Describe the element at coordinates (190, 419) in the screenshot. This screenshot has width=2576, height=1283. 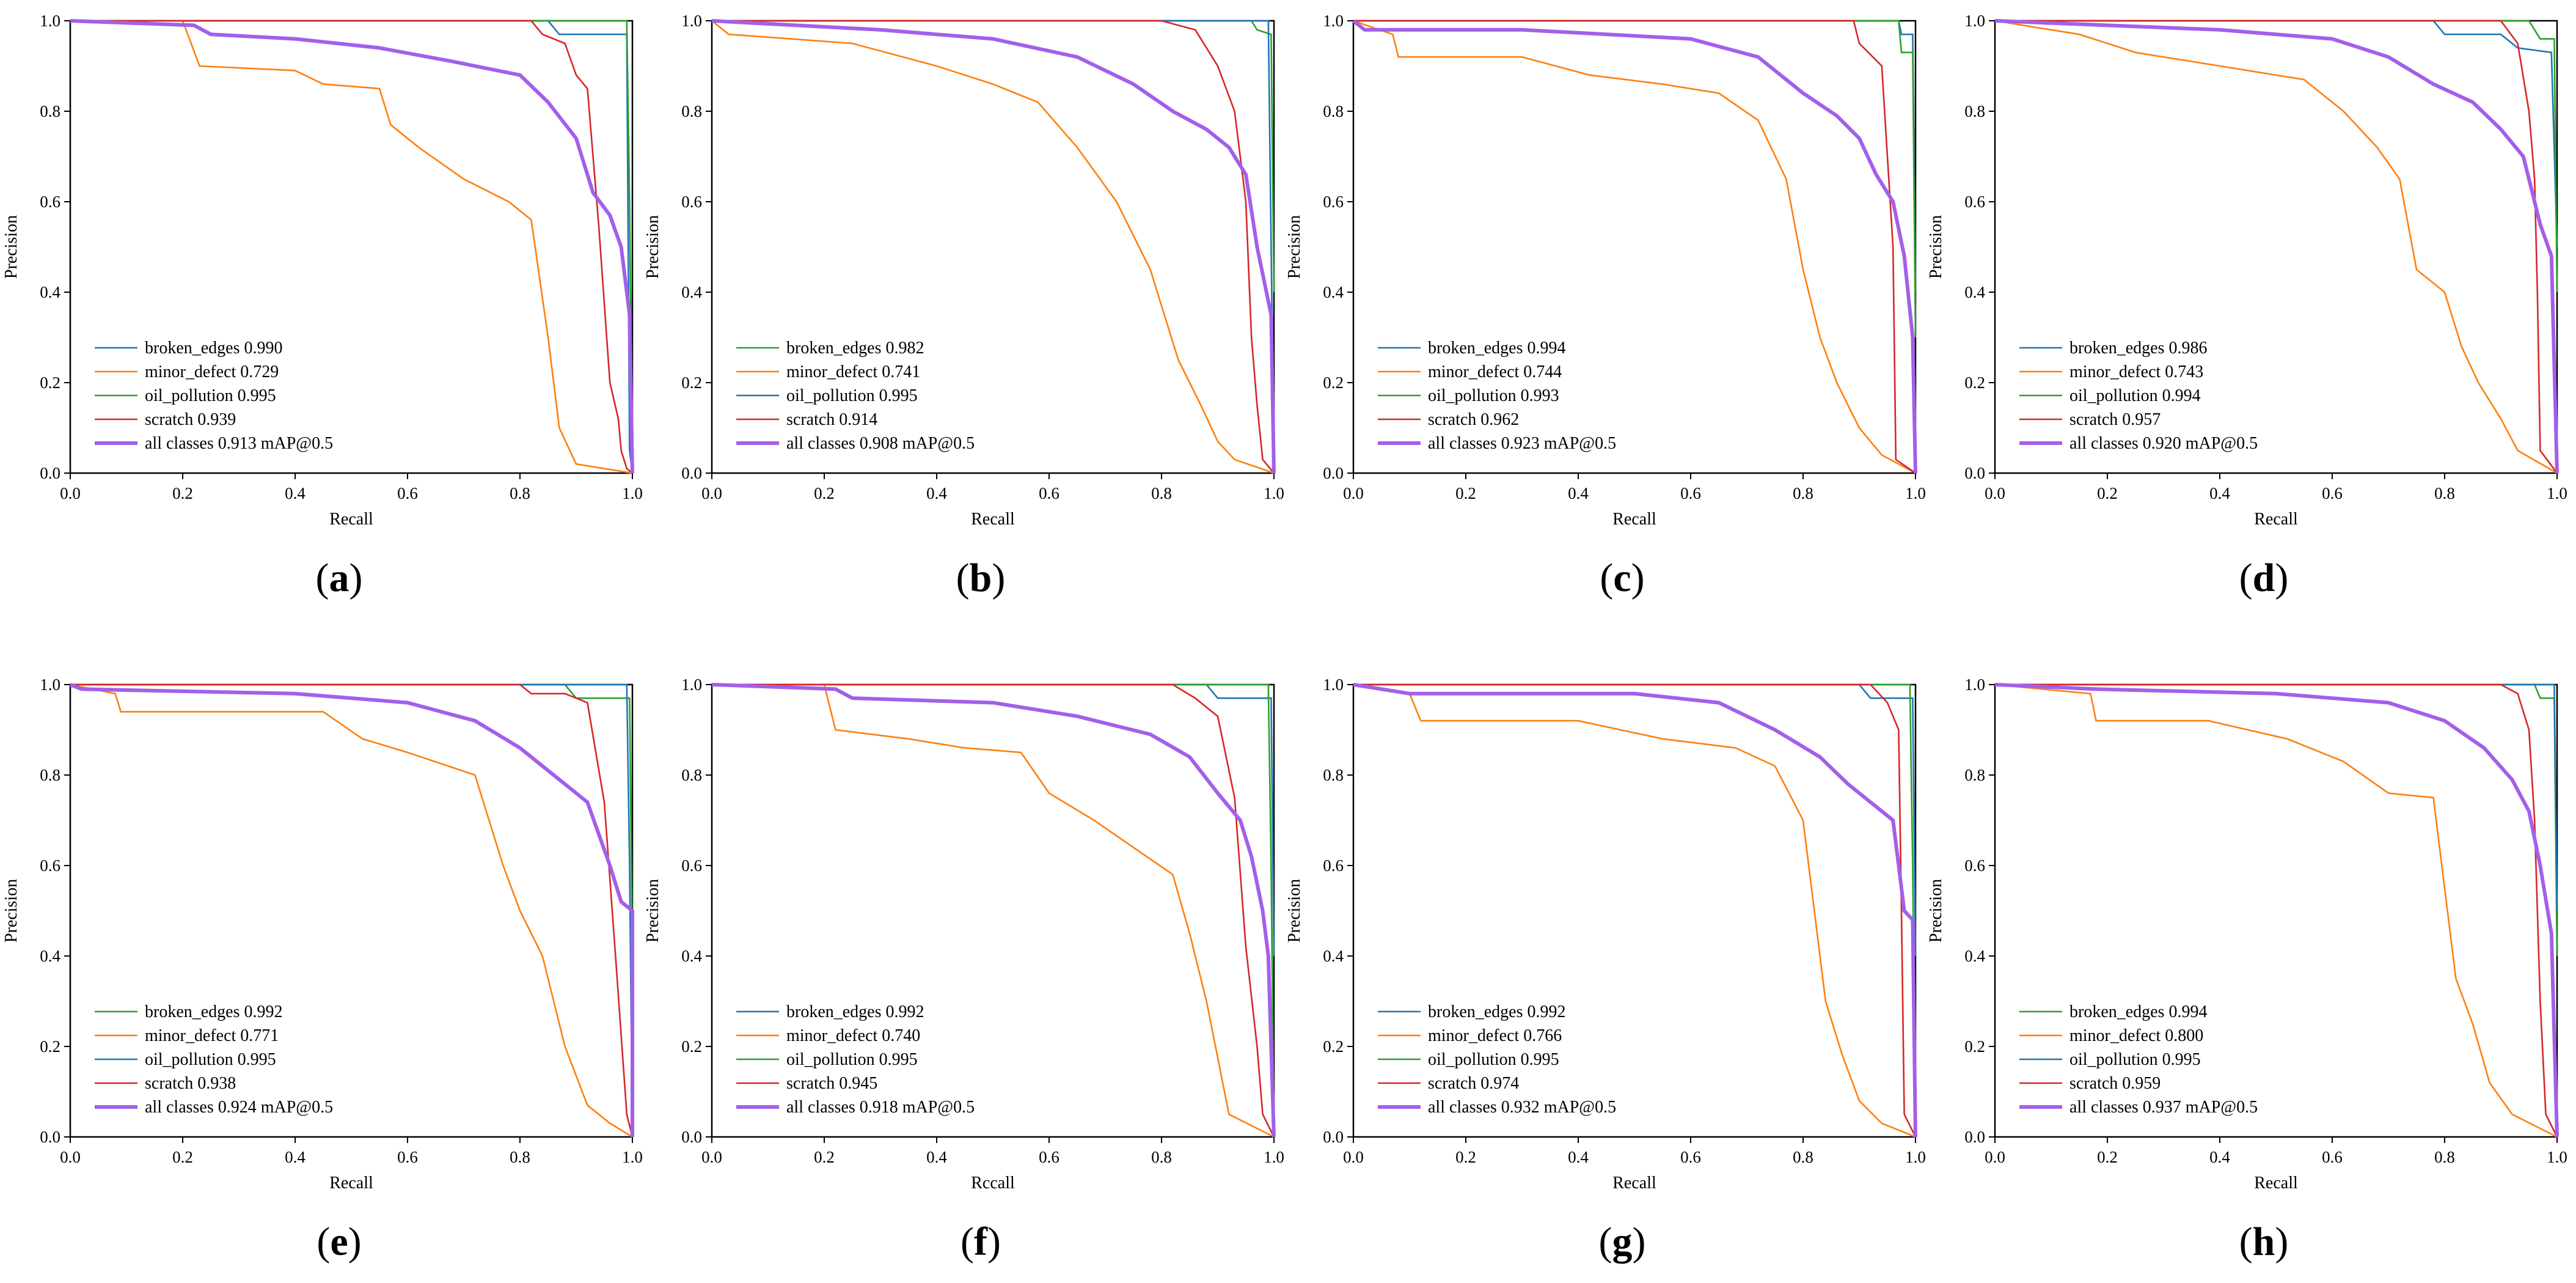
I see `legend-label-scratch: scratch 0.939` at that location.